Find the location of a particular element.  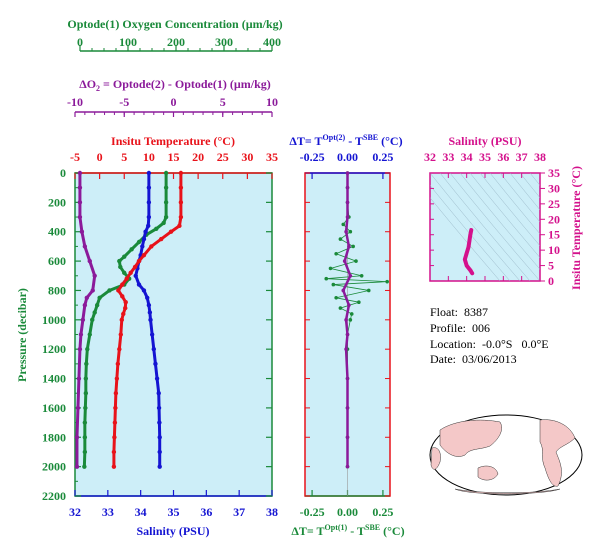

ts-temperature-label: Insitu Temperature (°C) is located at coordinates (576, 228).